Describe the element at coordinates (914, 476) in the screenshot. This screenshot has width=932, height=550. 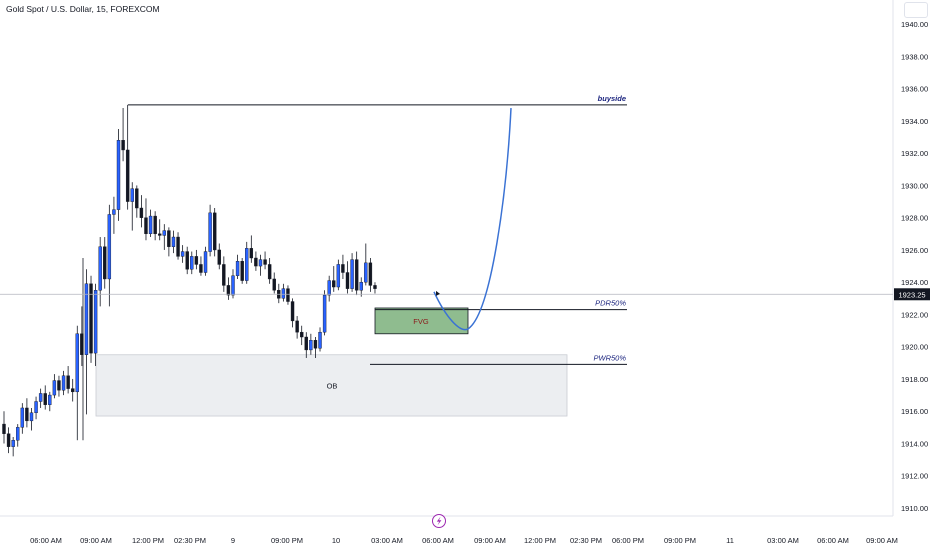
I see `y-tick-label: 1912.00` at that location.